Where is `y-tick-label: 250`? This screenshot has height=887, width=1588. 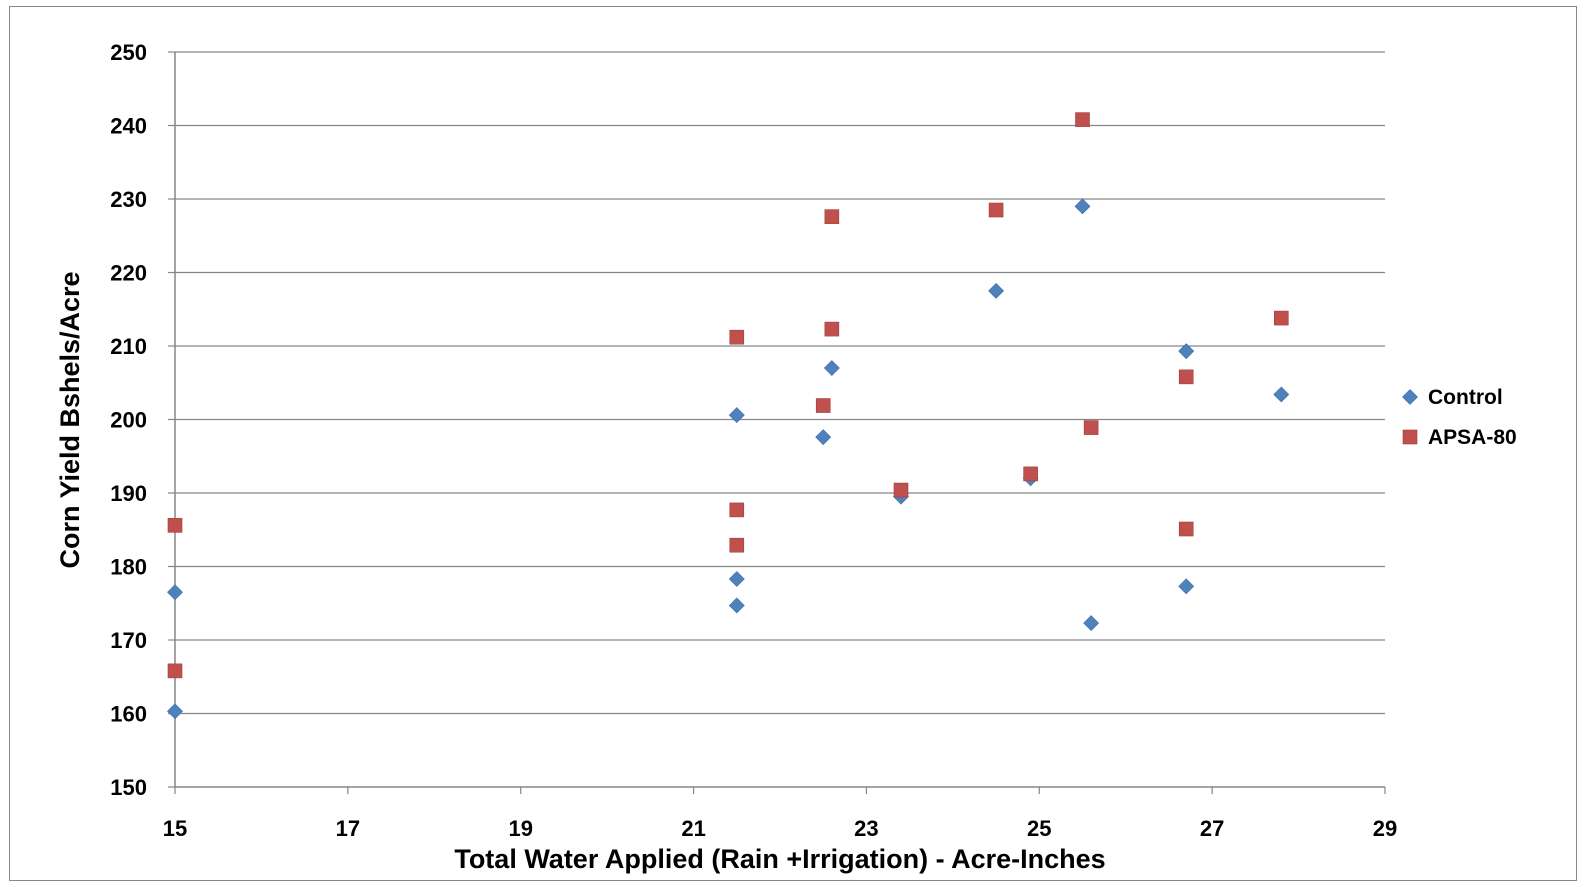
y-tick-label: 250 is located at coordinates (128, 52).